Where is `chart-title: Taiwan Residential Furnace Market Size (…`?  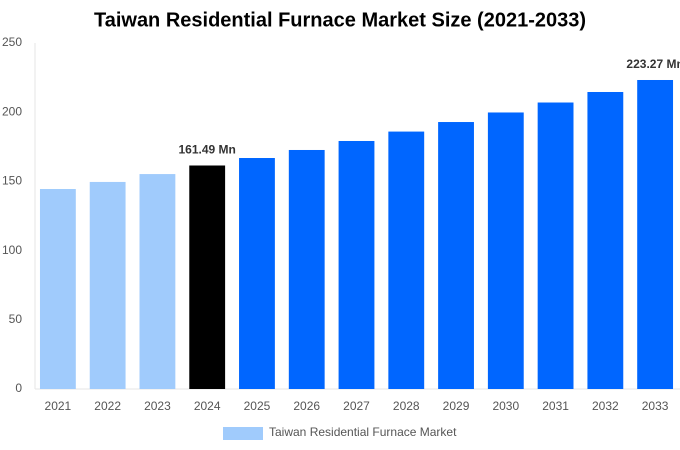
chart-title: Taiwan Residential Furnace Market Size (… is located at coordinates (340, 20).